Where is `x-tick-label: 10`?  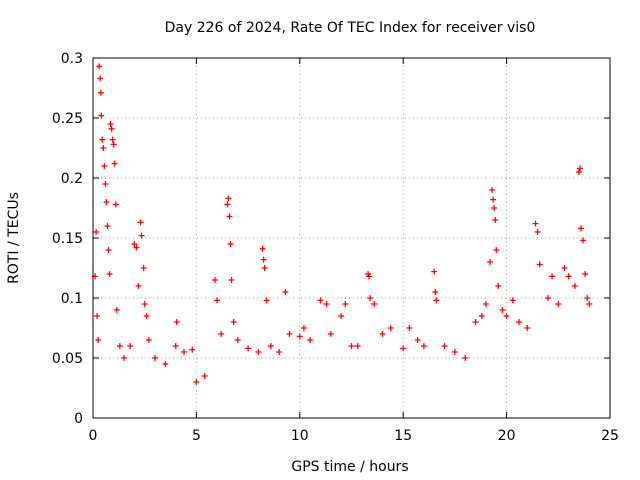 x-tick-label: 10 is located at coordinates (300, 436).